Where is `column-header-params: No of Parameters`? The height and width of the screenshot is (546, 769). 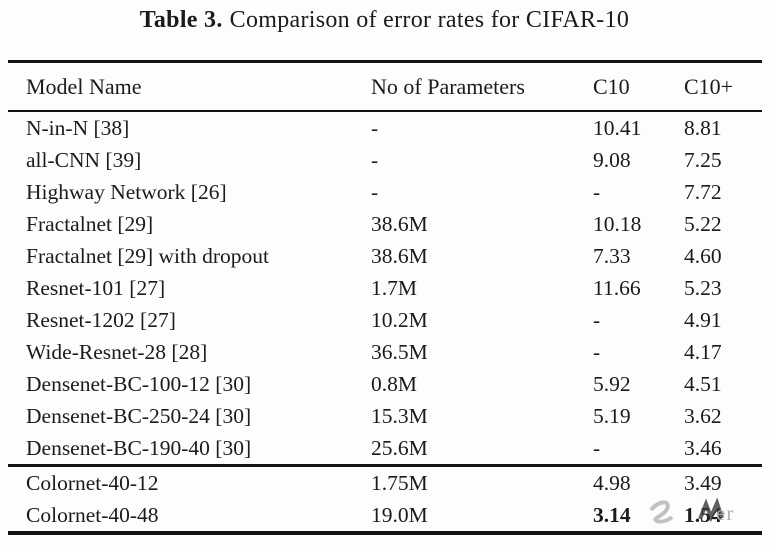 column-header-params: No of Parameters is located at coordinates (482, 86).